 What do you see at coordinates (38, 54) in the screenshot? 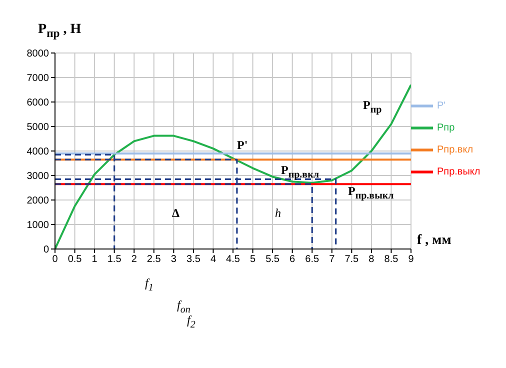
I see `y-tick-label: 8000` at bounding box center [38, 54].